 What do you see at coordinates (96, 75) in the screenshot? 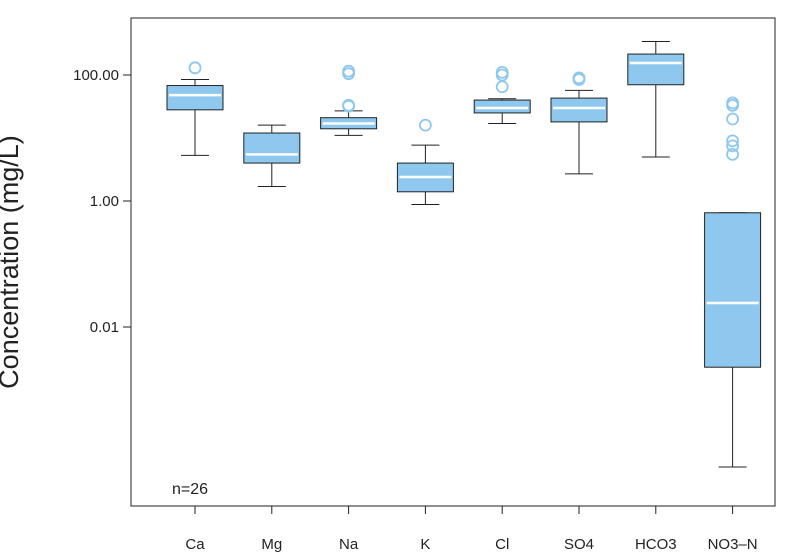
I see `y-tick-label: 100.00` at bounding box center [96, 75].